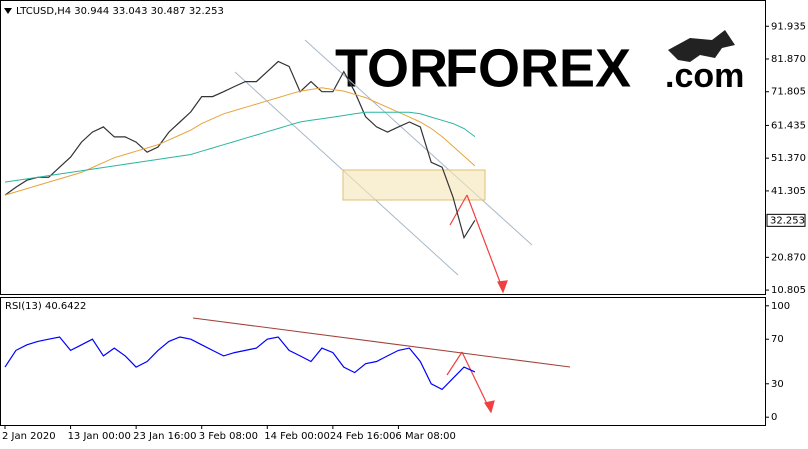  What do you see at coordinates (164, 436) in the screenshot?
I see `x-tick-label: 23 Jan 16:00` at bounding box center [164, 436].